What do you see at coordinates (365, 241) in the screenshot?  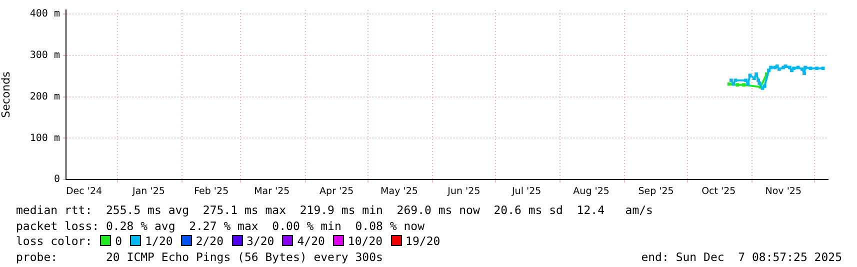 I see `legend-label: 10/20` at bounding box center [365, 241].